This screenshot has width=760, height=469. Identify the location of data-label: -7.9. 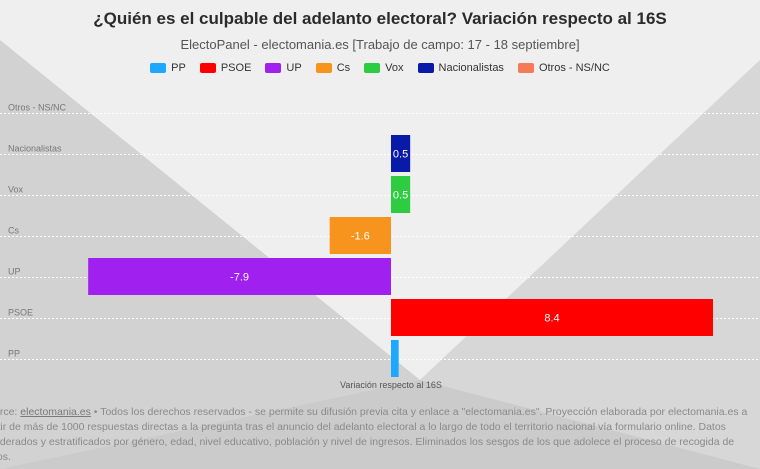
(239, 278).